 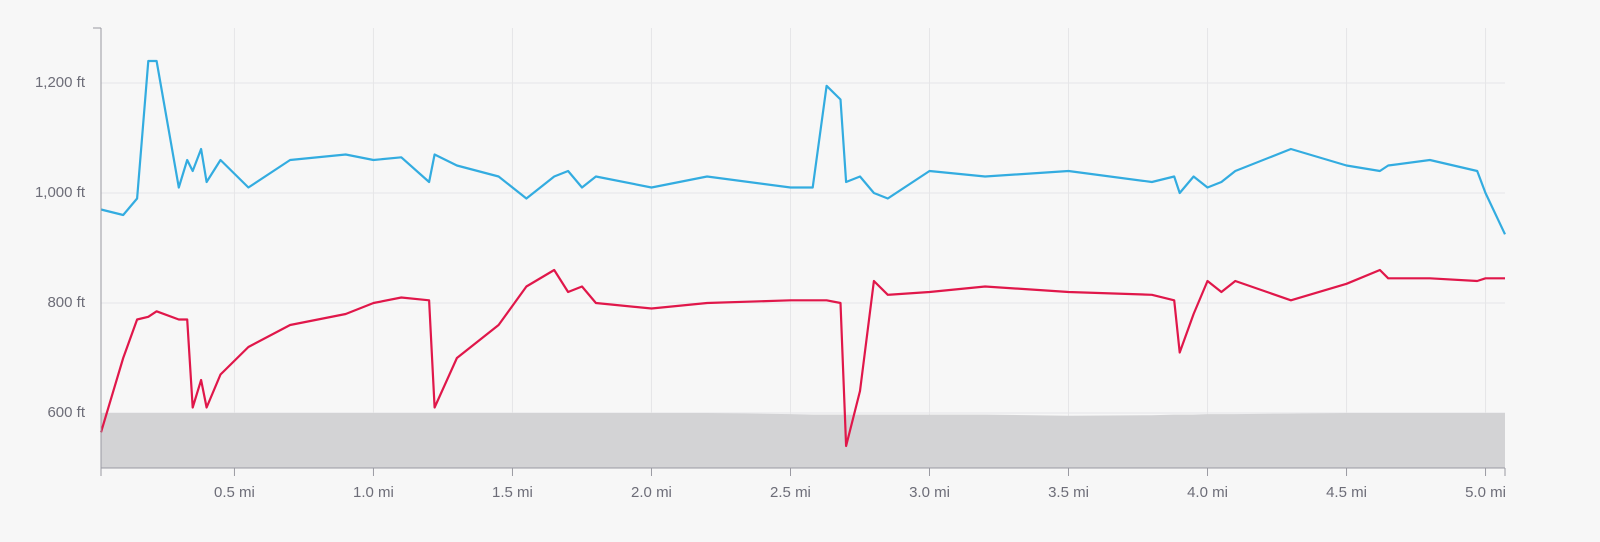 What do you see at coordinates (1207, 492) in the screenshot?
I see `x-tick-label: 4.0 mi` at bounding box center [1207, 492].